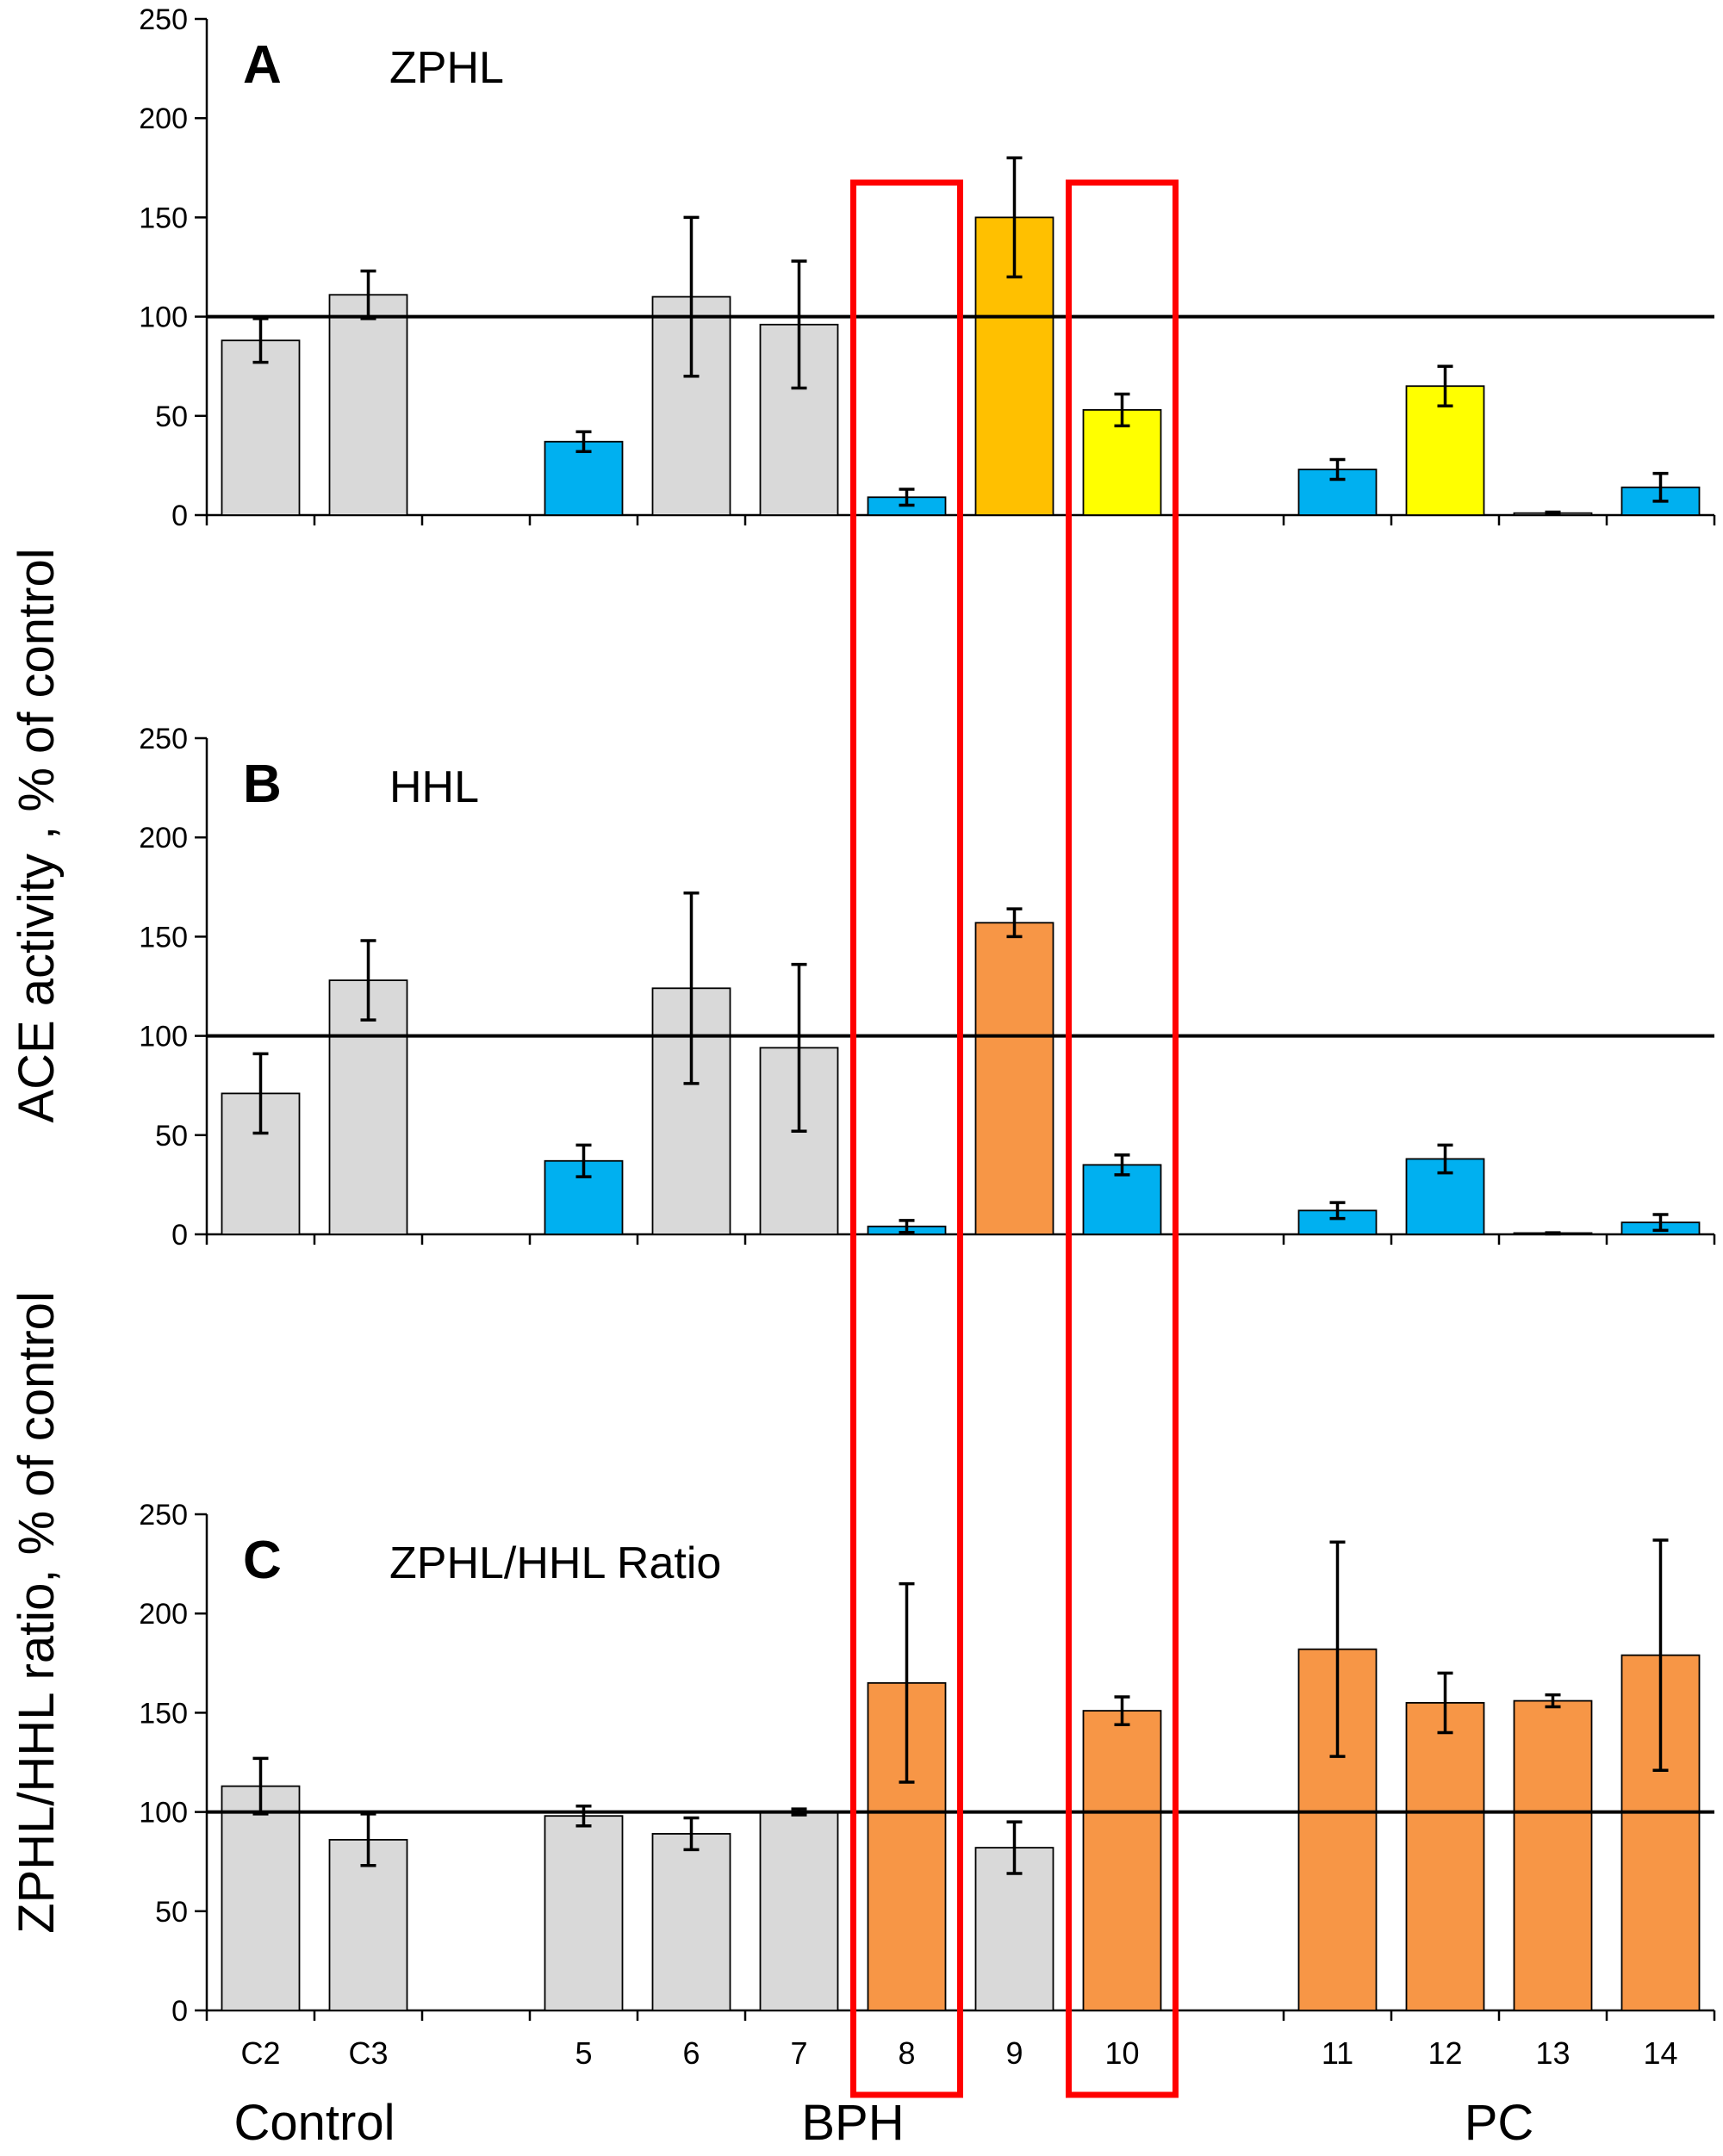 The width and height of the screenshot is (1723, 2156). What do you see at coordinates (262, 785) in the screenshot?
I see `panel-letter: B` at bounding box center [262, 785].